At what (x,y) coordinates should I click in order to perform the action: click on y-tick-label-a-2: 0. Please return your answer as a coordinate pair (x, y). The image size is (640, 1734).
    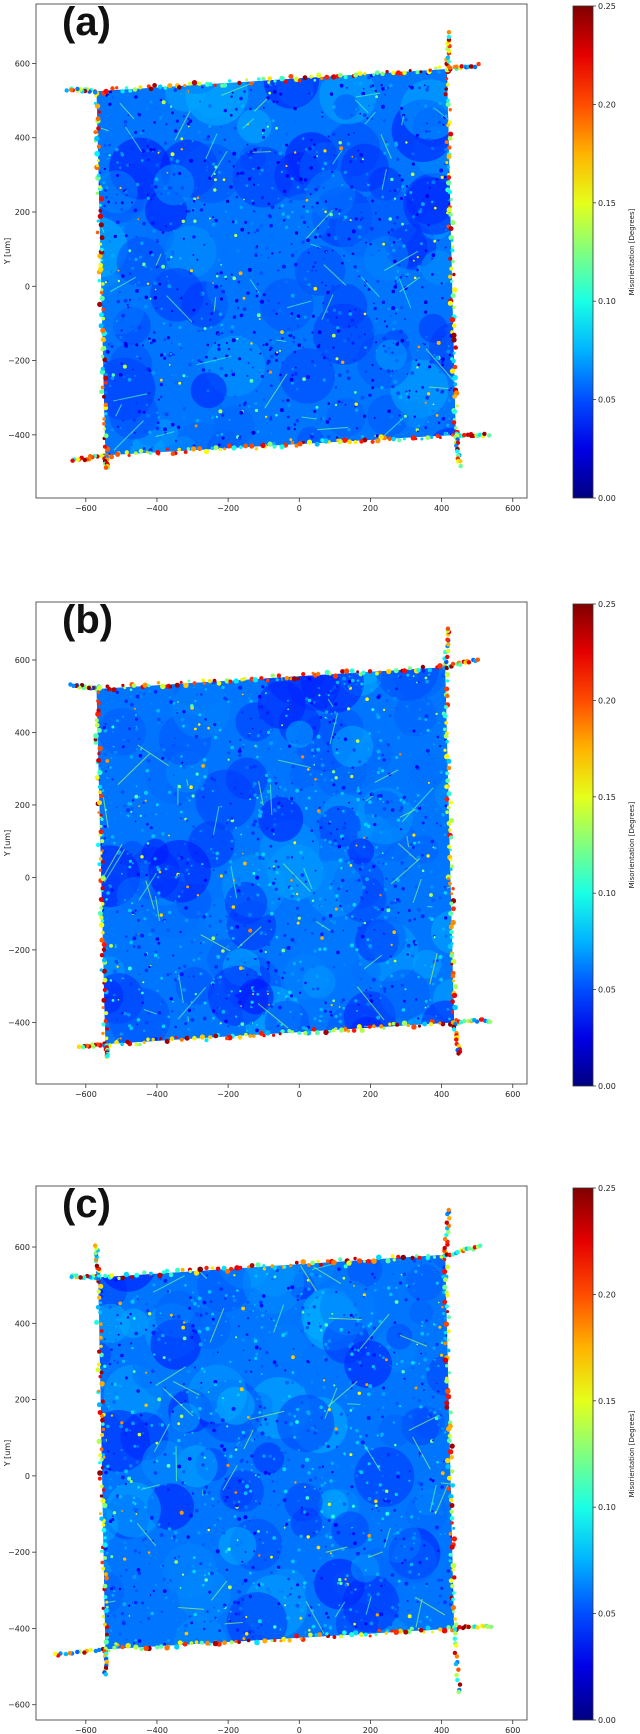
    Looking at the image, I should click on (27, 286).